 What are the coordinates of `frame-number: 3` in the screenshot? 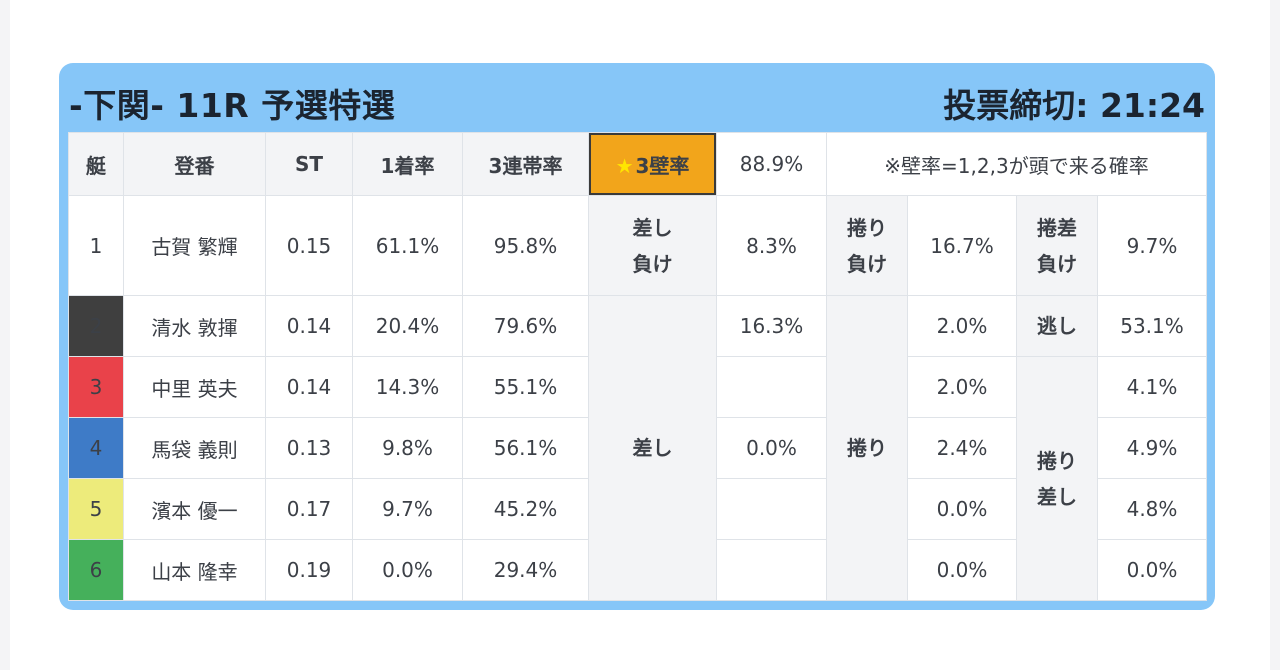 It's located at (96, 387).